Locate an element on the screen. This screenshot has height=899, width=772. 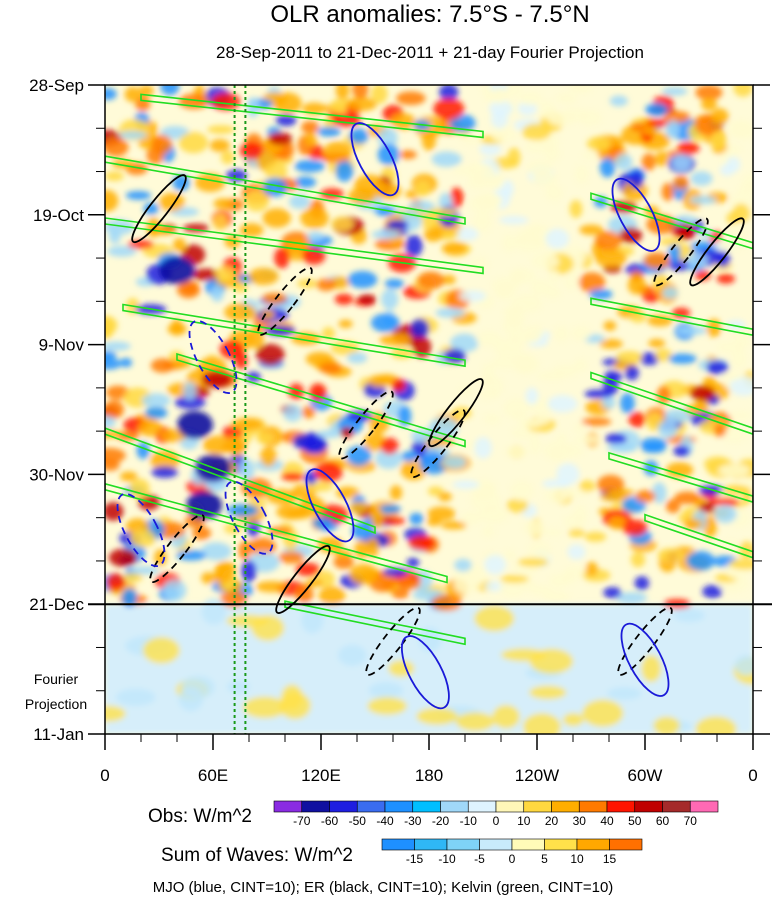
colorbar-level-label: -15 is located at coordinates (415, 859).